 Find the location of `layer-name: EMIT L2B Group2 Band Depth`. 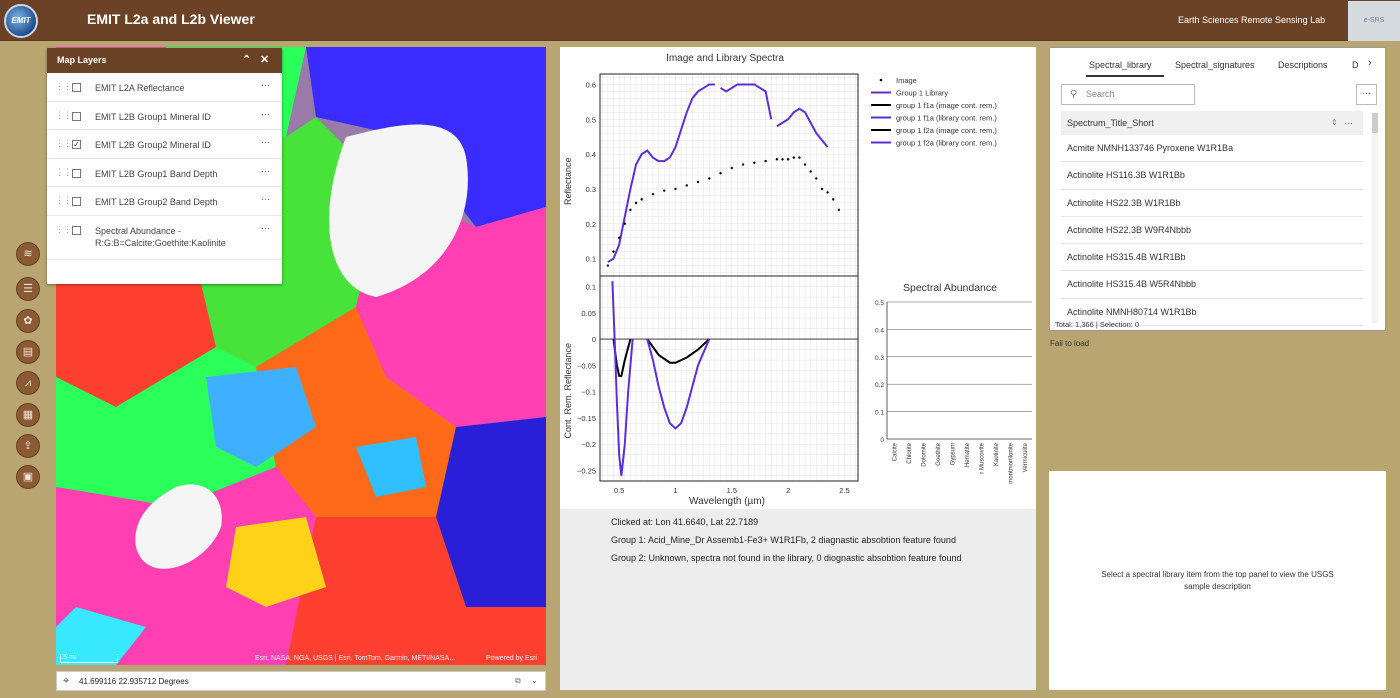

layer-name: EMIT L2B Group2 Band Depth is located at coordinates (156, 202).